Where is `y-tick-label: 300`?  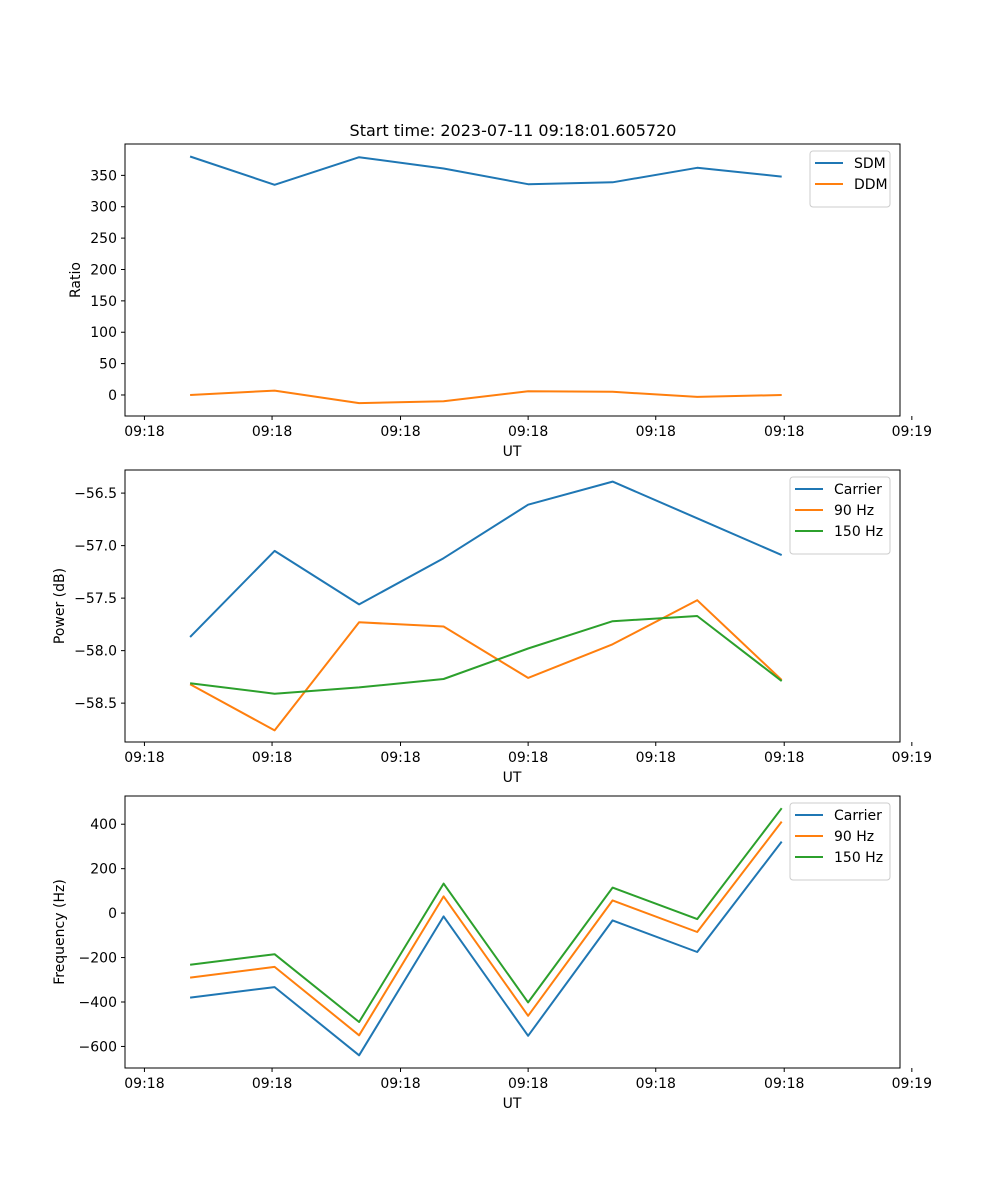
y-tick-label: 300 is located at coordinates (103, 208).